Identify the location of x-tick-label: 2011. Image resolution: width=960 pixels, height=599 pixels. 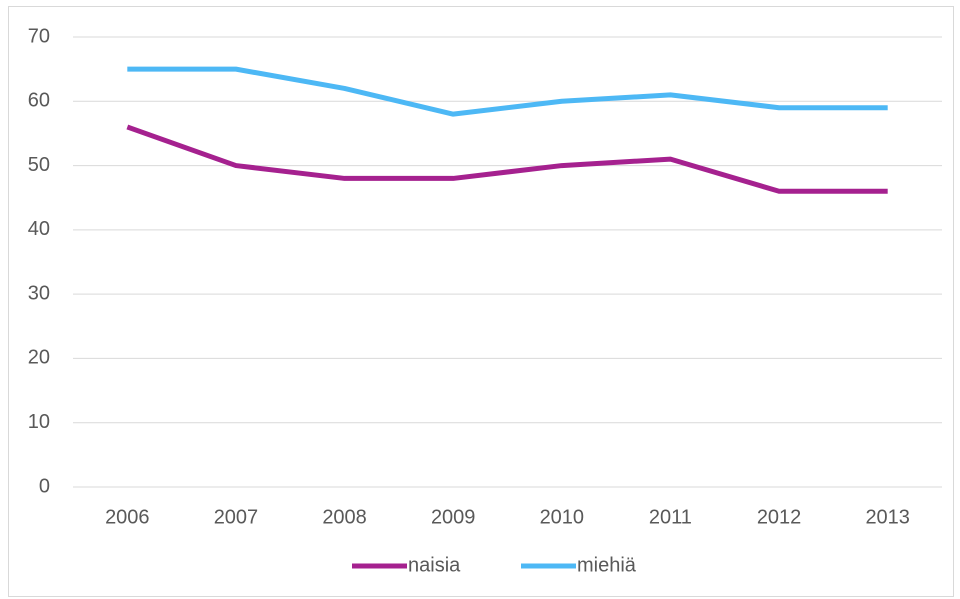
(670, 517).